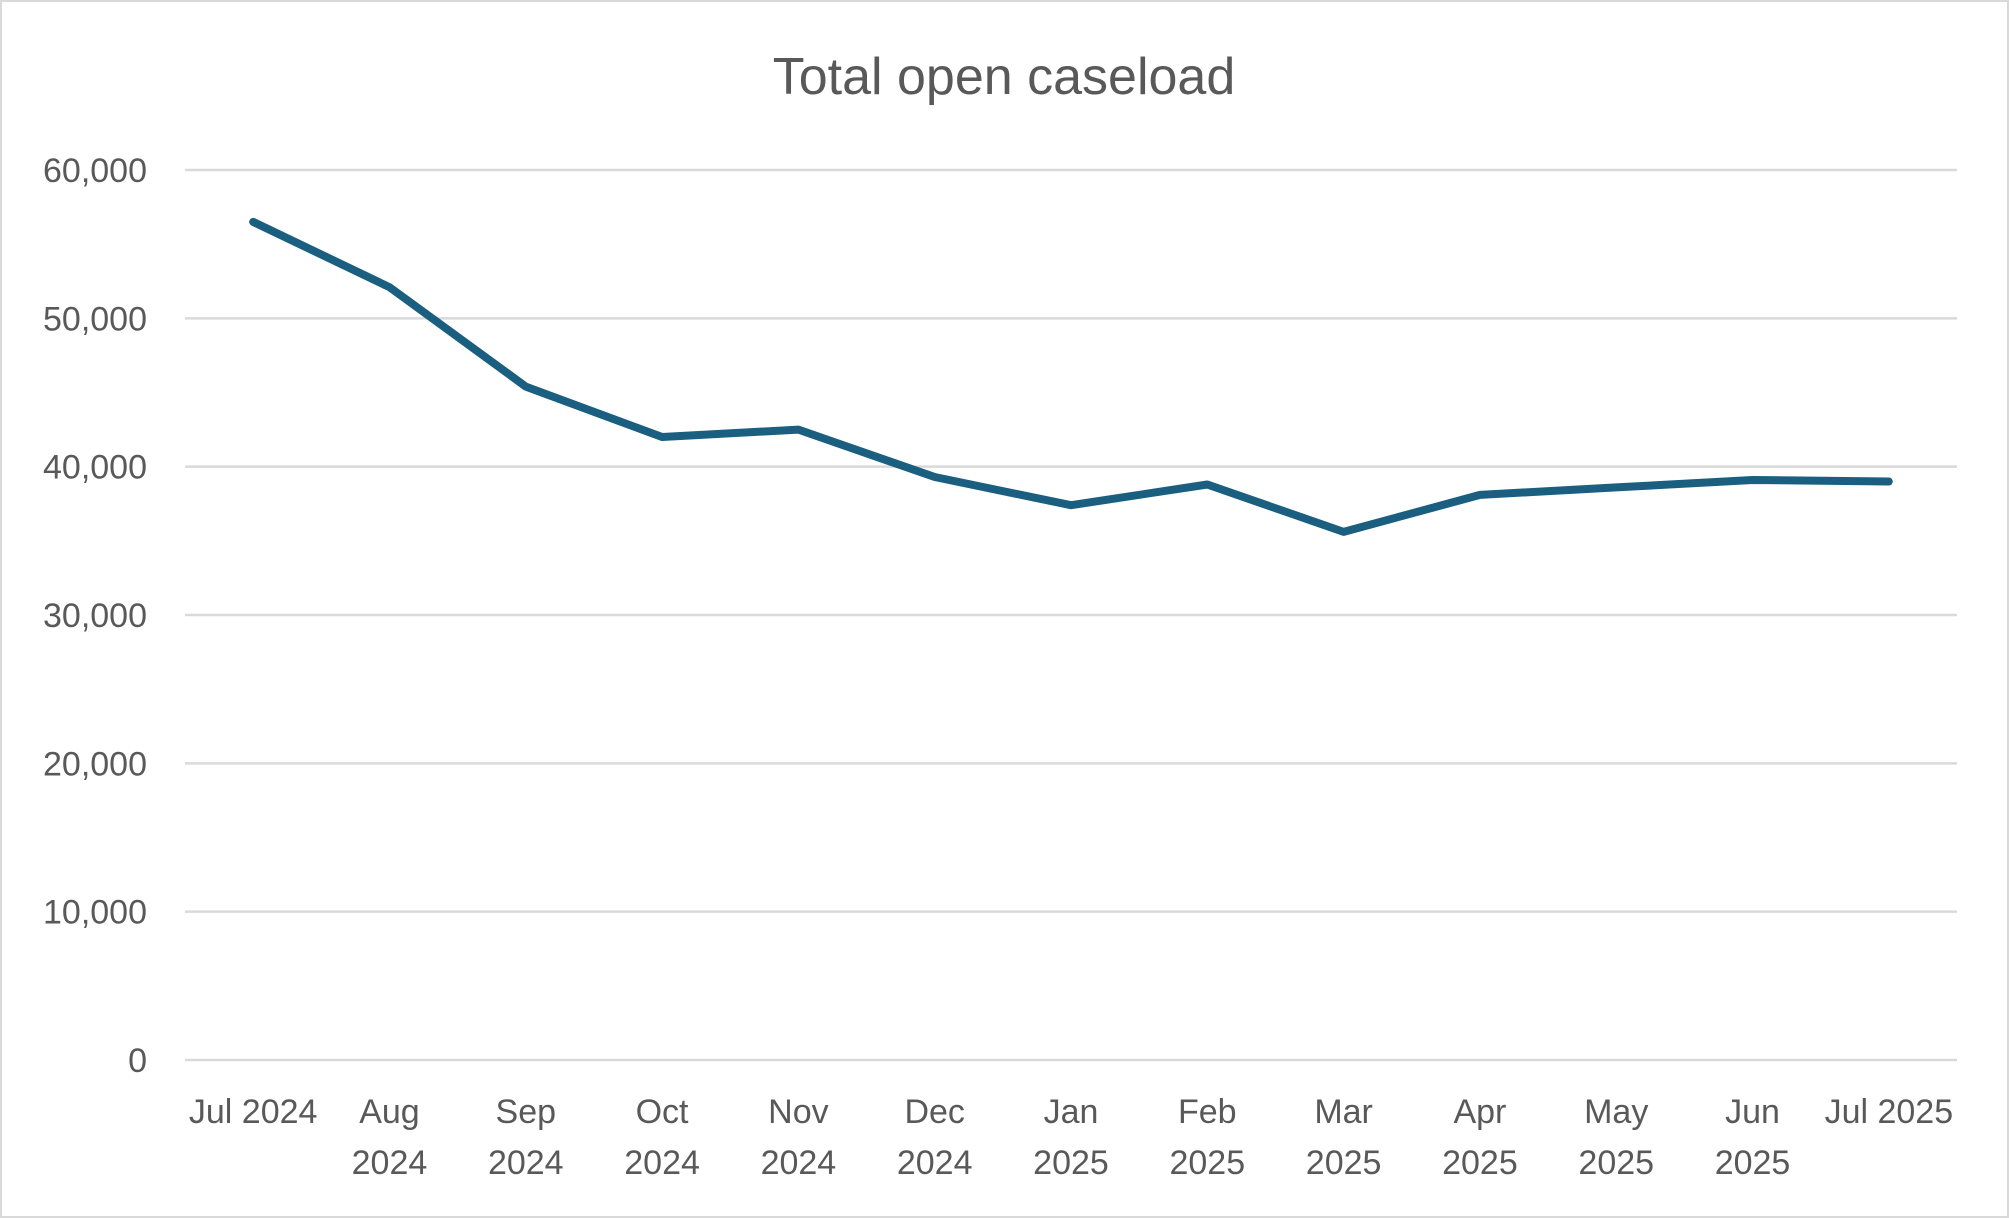 Image resolution: width=2009 pixels, height=1218 pixels. Describe the element at coordinates (799, 1137) in the screenshot. I see `x-tick-label: Nov 2024` at that location.